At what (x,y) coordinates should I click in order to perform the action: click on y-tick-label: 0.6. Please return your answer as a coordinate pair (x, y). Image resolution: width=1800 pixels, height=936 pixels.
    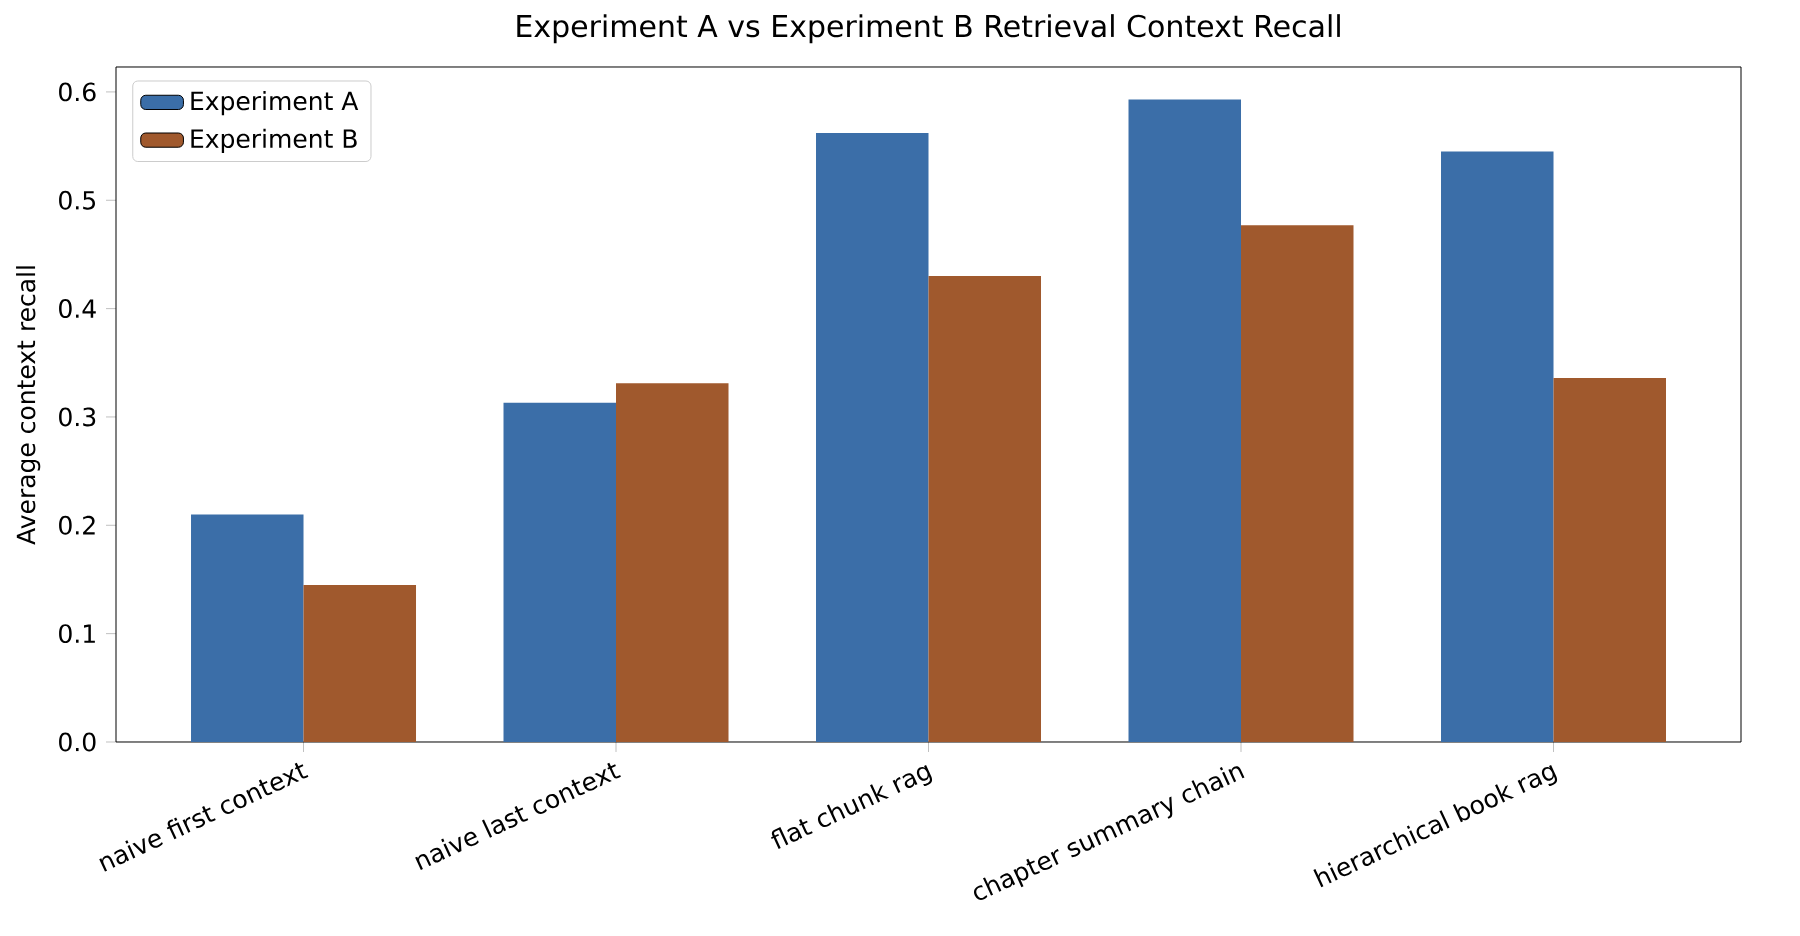
    Looking at the image, I should click on (77, 92).